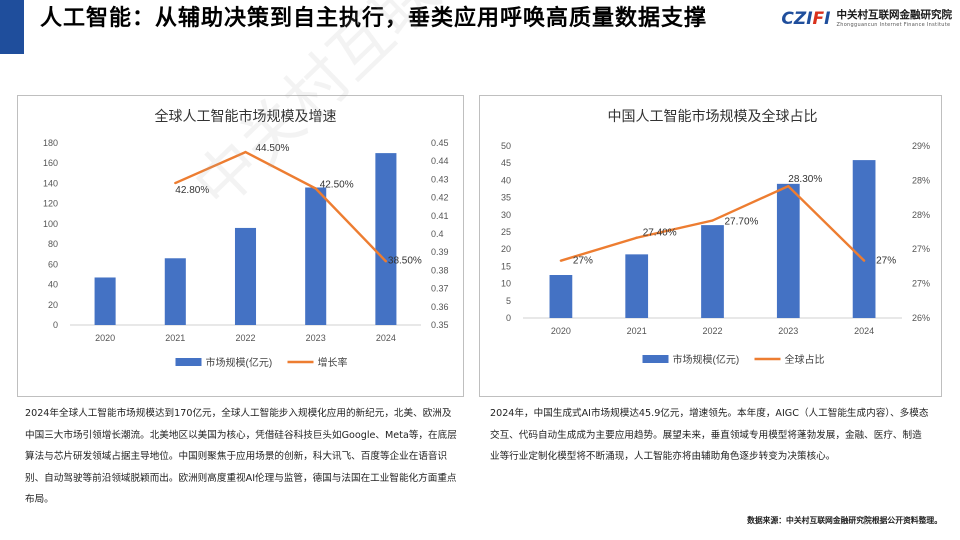  What do you see at coordinates (440, 252) in the screenshot?
I see `y-right-tick: 0.39` at bounding box center [440, 252].